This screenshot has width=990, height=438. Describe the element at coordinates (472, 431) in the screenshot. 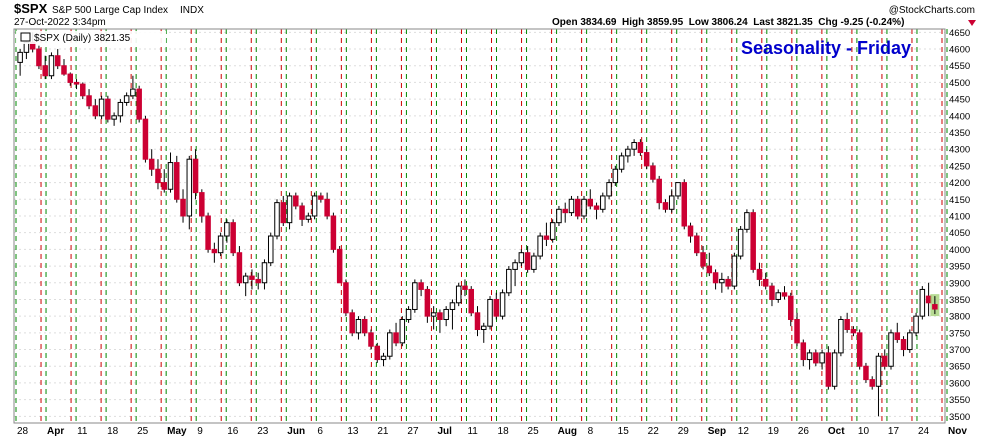

I see `x-tick-label: 11` at that location.